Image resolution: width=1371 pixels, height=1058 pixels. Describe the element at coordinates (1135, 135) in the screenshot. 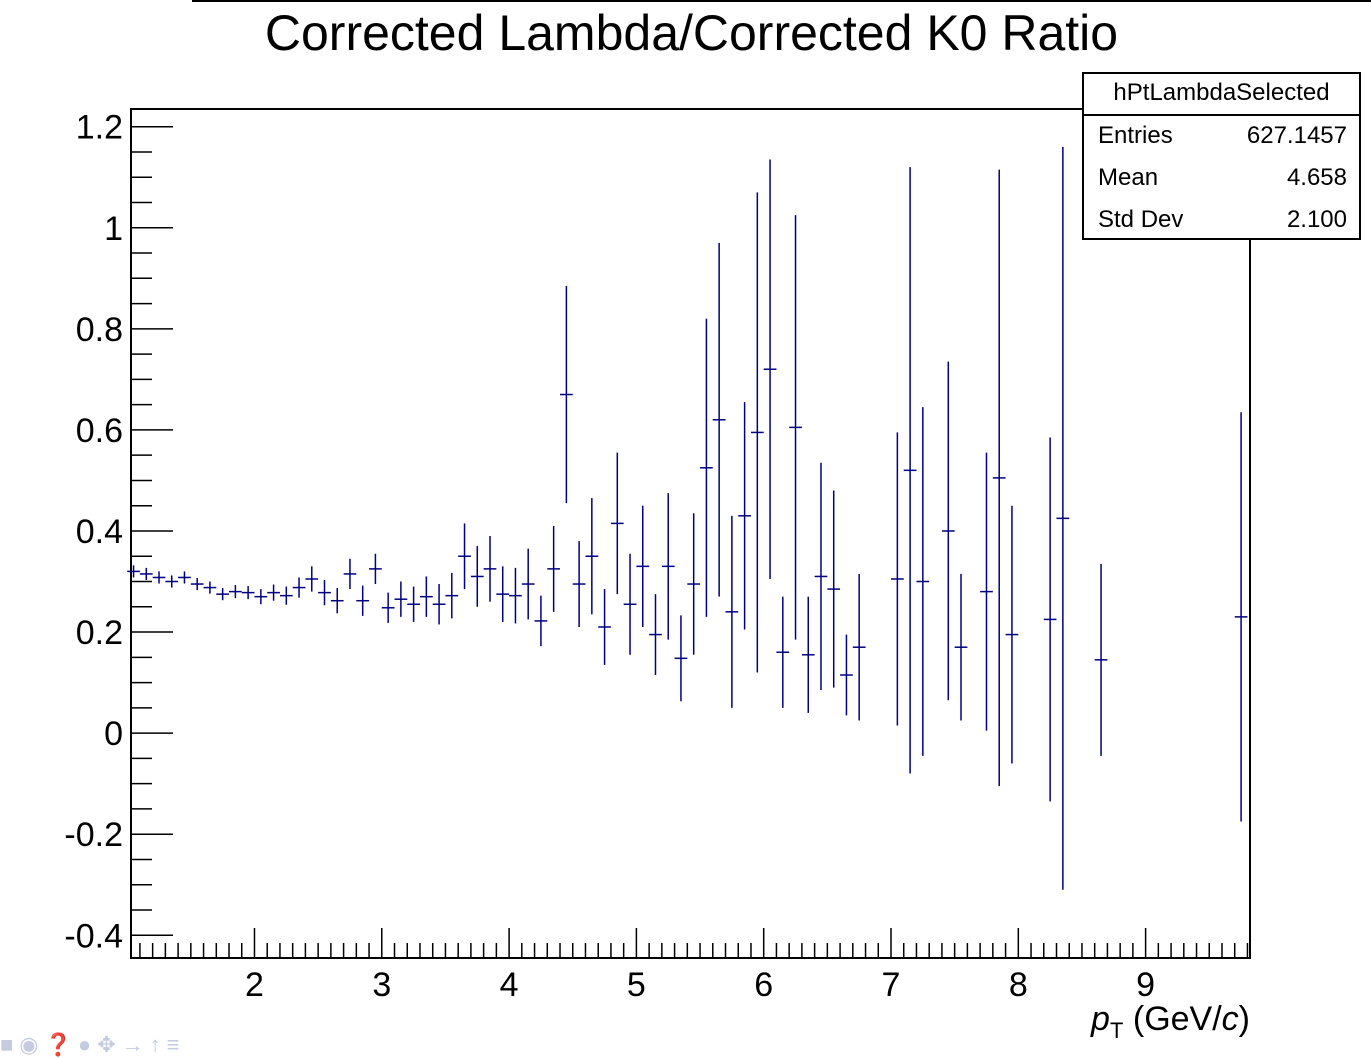

I see `stats-label: Entries` at that location.